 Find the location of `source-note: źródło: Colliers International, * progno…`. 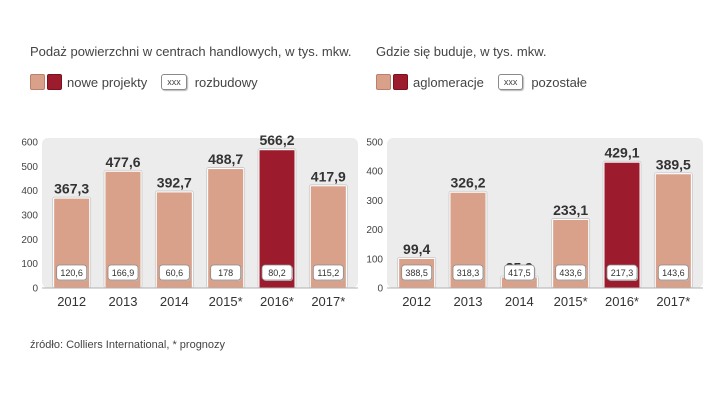

source-note: źródło: Colliers International, * progno… is located at coordinates (128, 345).